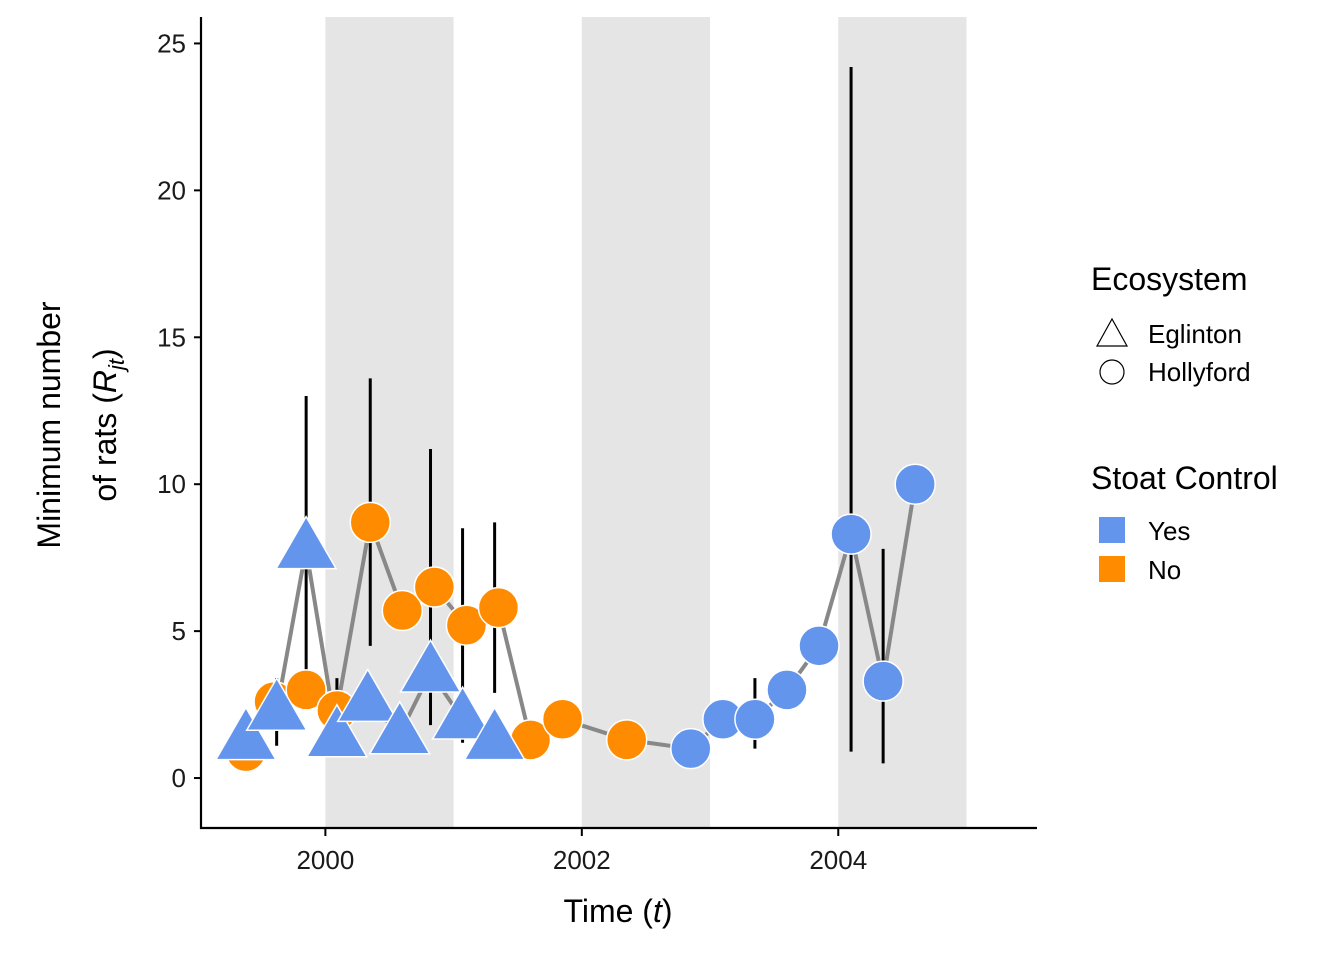 This screenshot has height=960, width=1344. Describe the element at coordinates (179, 631) in the screenshot. I see `y-tick-label: 5` at that location.